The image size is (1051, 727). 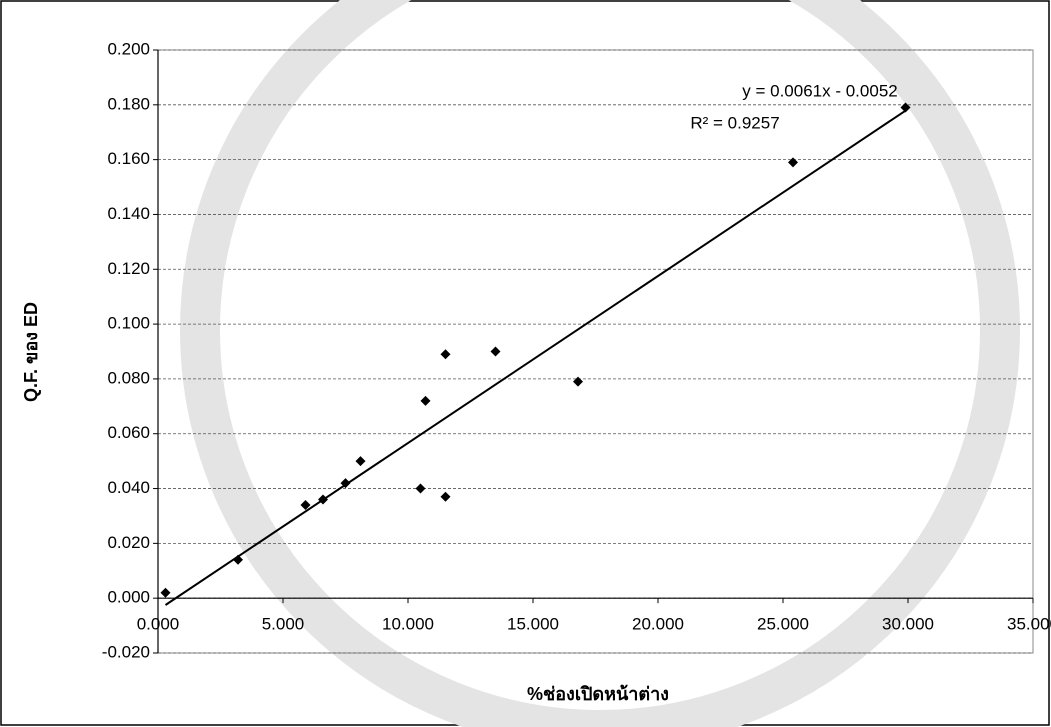 What do you see at coordinates (128, 268) in the screenshot?
I see `y-tick-label: 0.120` at bounding box center [128, 268].